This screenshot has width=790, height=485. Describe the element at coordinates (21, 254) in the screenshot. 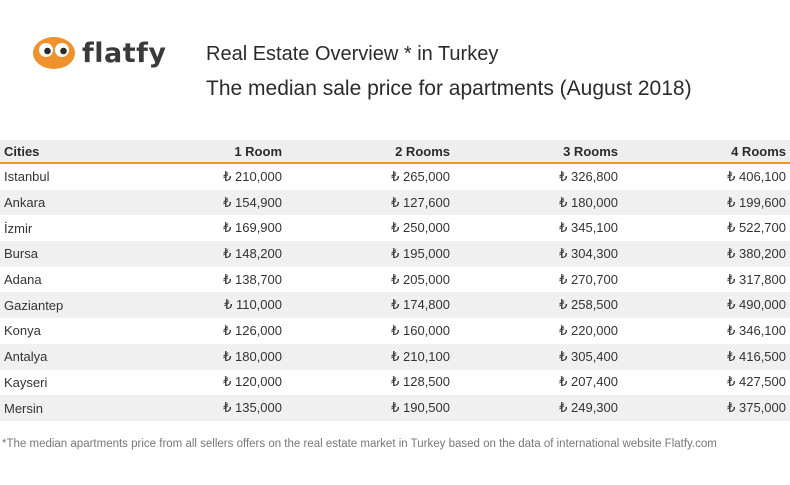

I see `city-name: Bursa` at that location.